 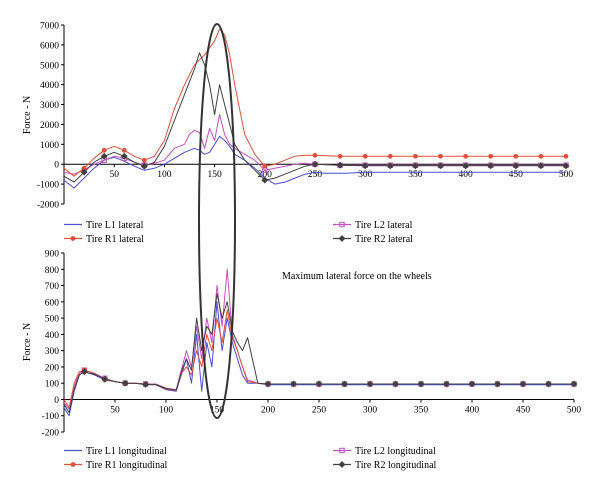 I want to click on legend-label: Tire L2 longitudinal, so click(x=395, y=451).